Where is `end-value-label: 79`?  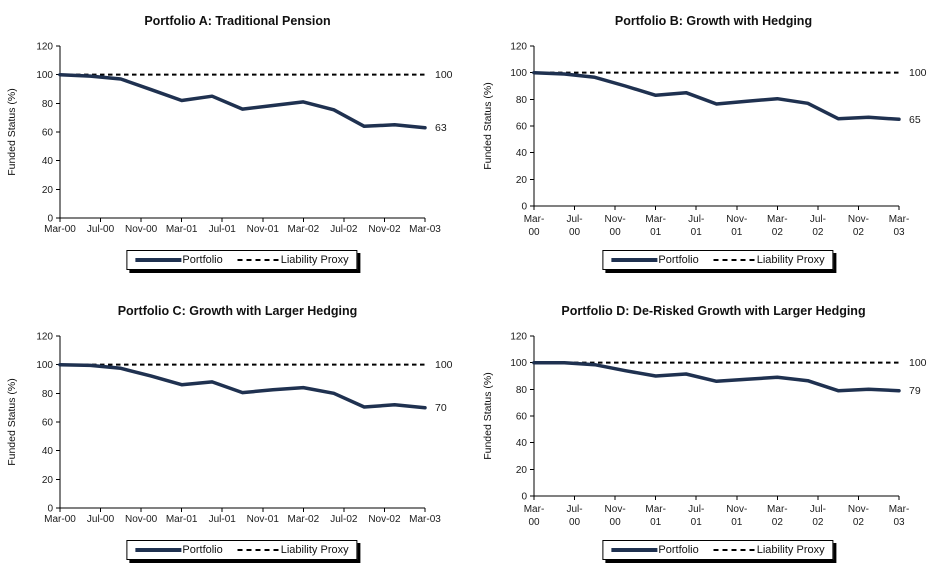 end-value-label: 79 is located at coordinates (915, 391).